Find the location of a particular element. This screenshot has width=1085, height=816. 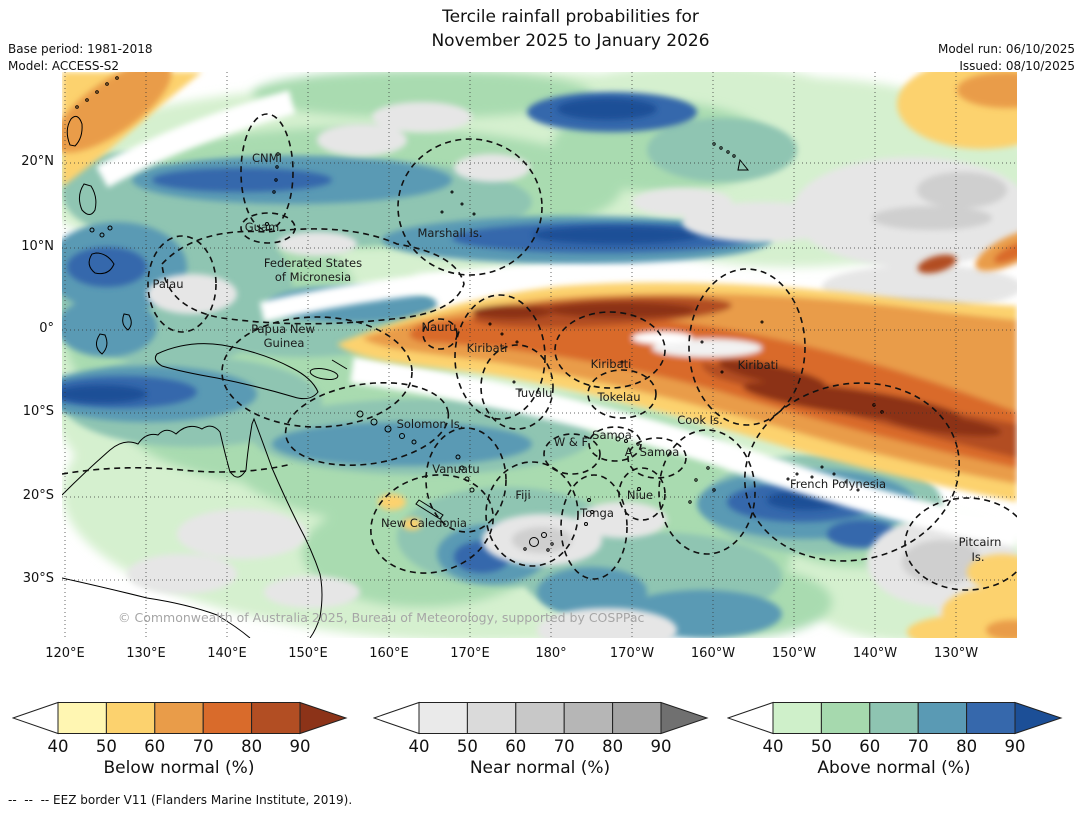

model-run-text: Model run: 06/10/2025 is located at coordinates (1006, 49).